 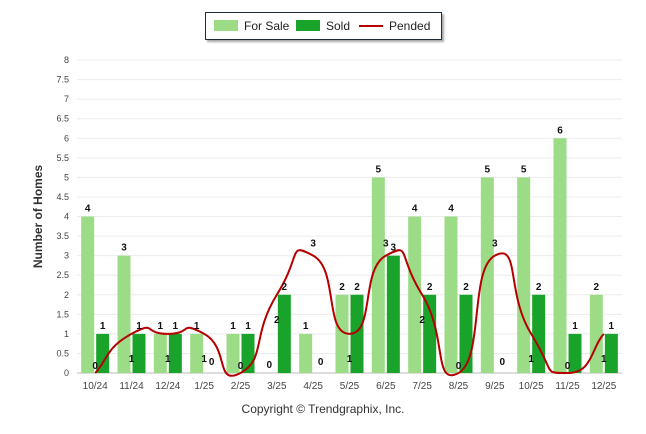 I want to click on data-label-sold: 3, so click(x=394, y=248).